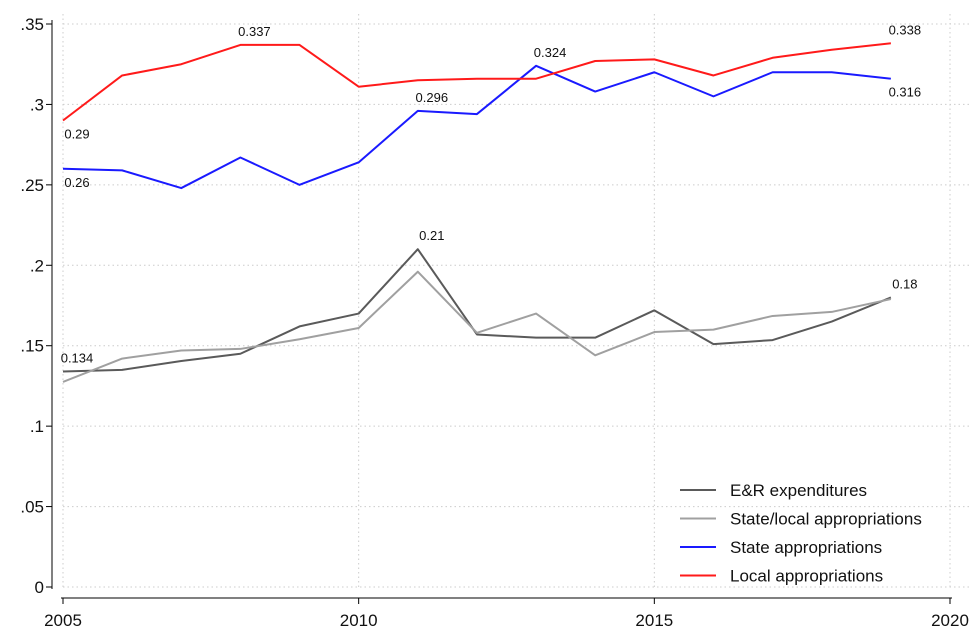 This screenshot has width=975, height=635. Describe the element at coordinates (63, 620) in the screenshot. I see `x-tick-label: 2005` at that location.